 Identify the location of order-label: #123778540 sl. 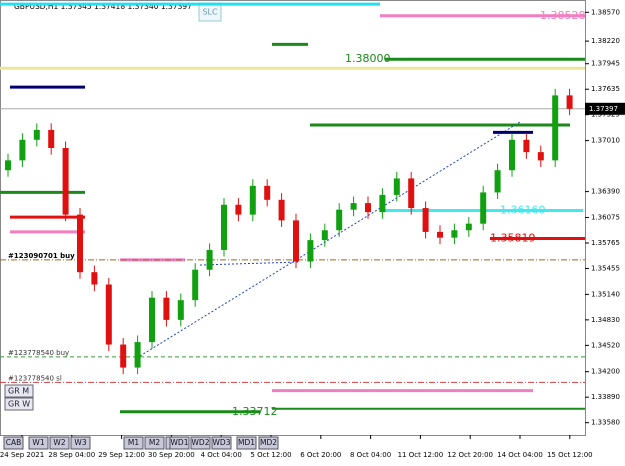
(35, 378).